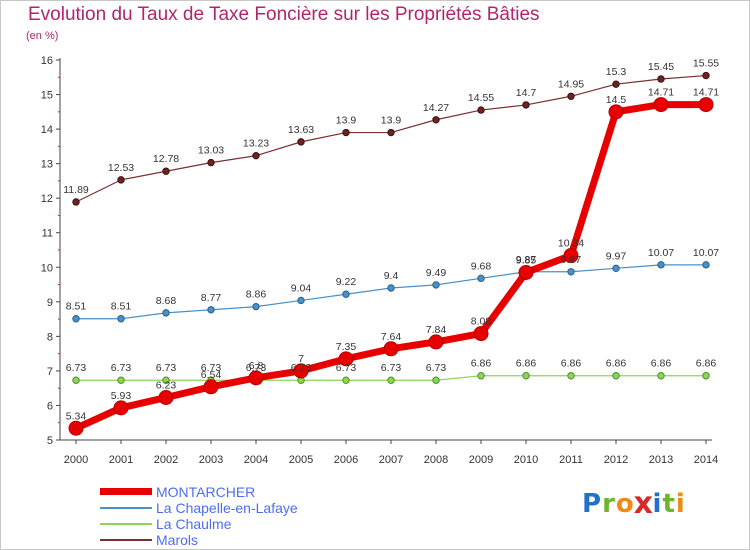 This screenshot has width=750, height=550. I want to click on data-label-marols: 13.63, so click(301, 130).